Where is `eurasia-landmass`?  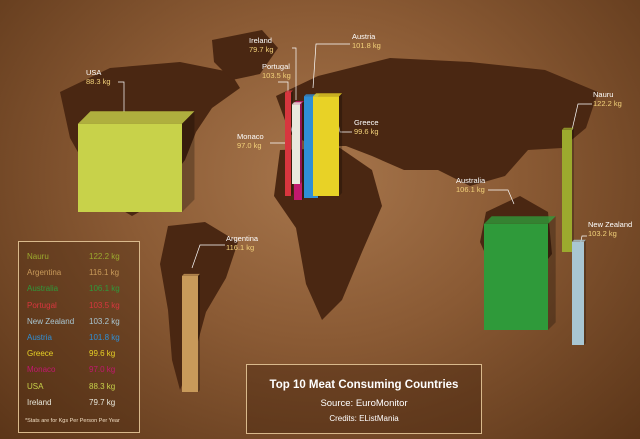 eurasia-landmass is located at coordinates (437, 122).